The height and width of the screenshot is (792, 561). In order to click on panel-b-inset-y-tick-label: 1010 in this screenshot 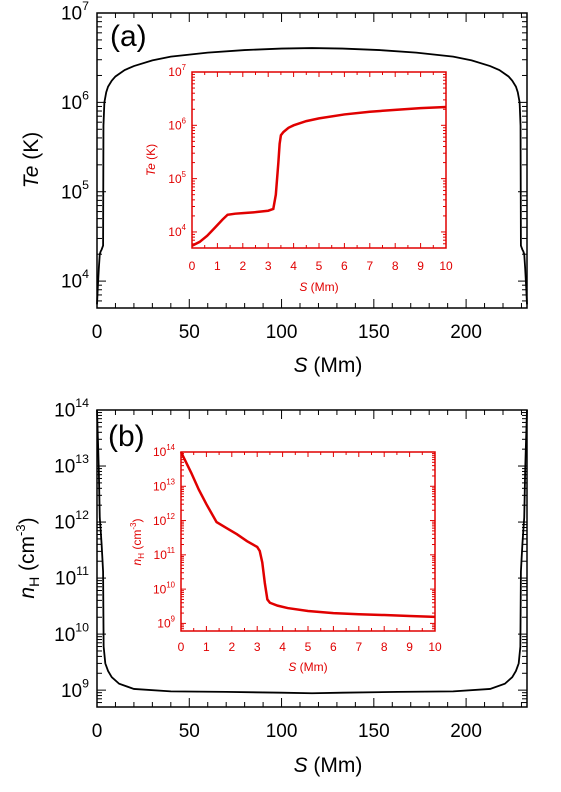, I will do `click(164, 588)`.